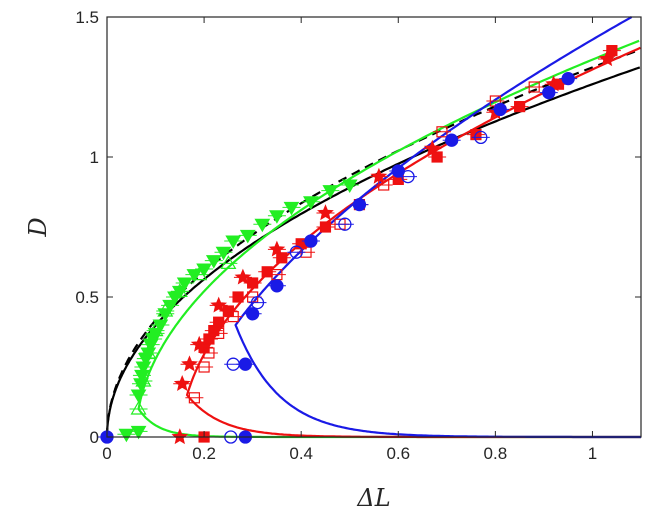 The width and height of the screenshot is (654, 516). What do you see at coordinates (301, 453) in the screenshot?
I see `x-tick-label: 0.4` at bounding box center [301, 453].